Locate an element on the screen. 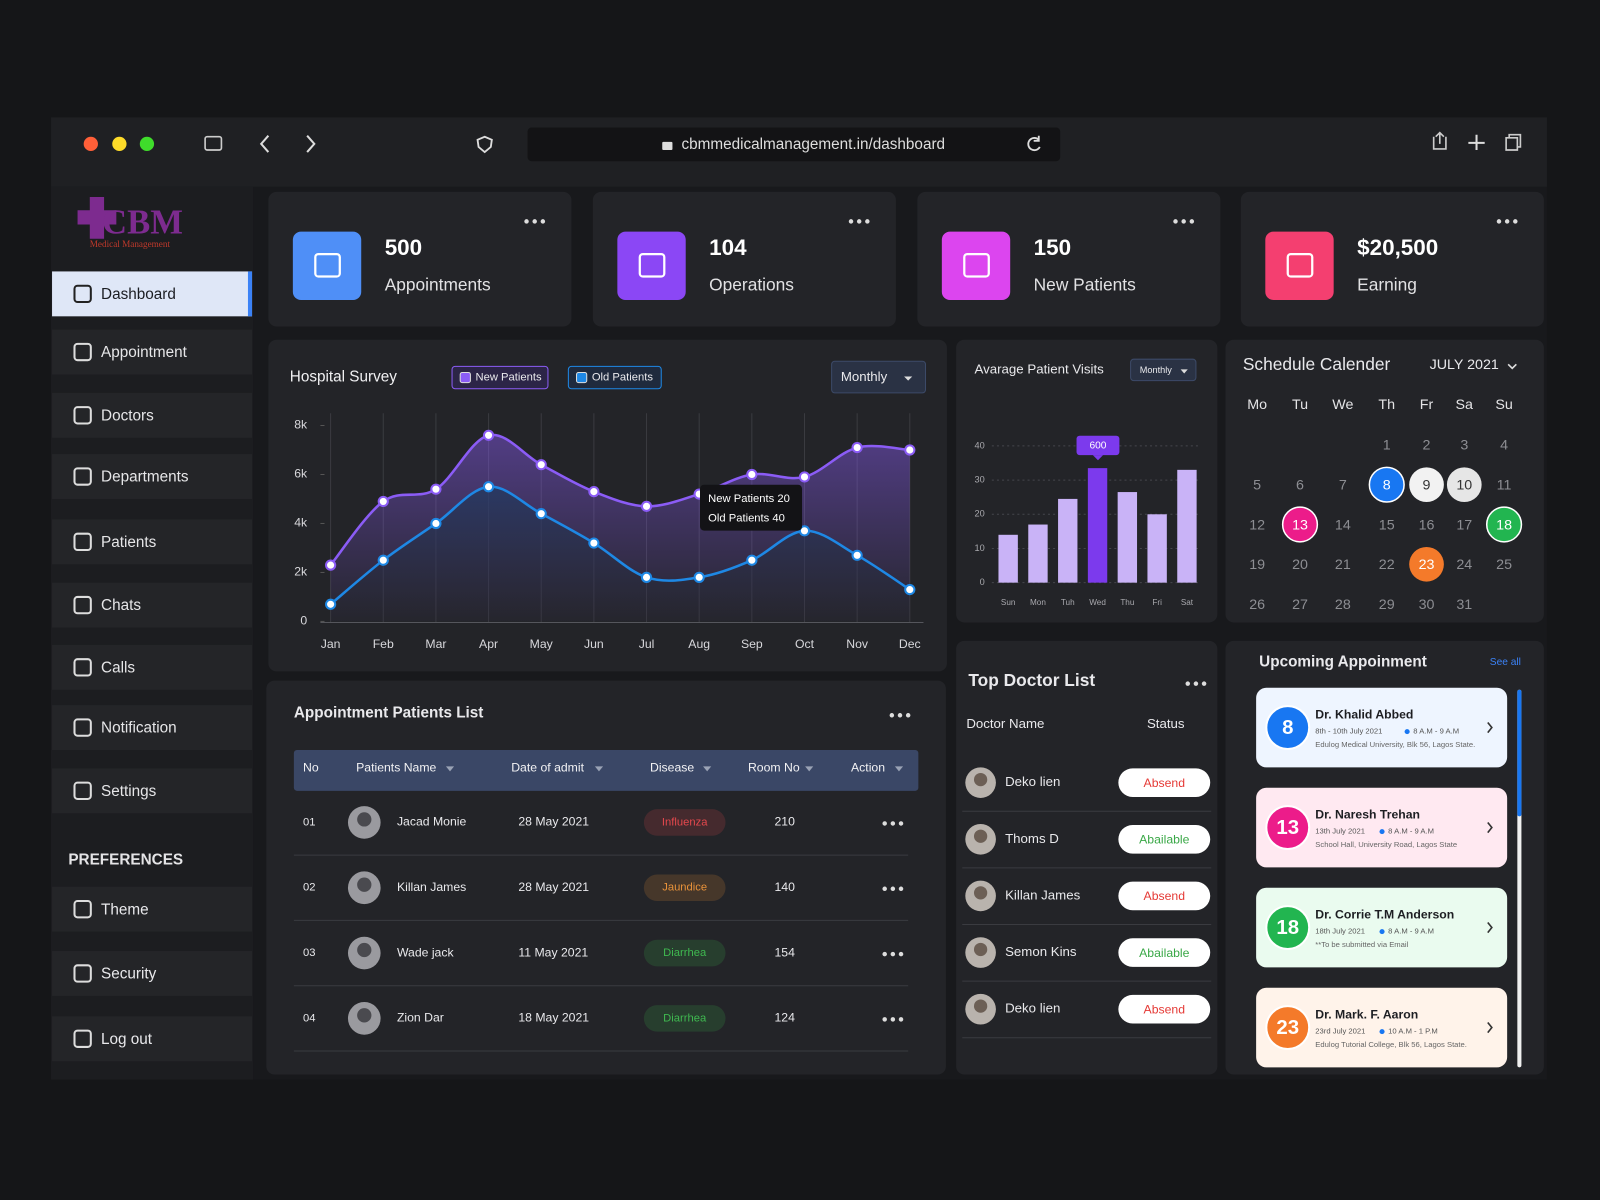 The image size is (1600, 1200). back-button is located at coordinates (264, 144).